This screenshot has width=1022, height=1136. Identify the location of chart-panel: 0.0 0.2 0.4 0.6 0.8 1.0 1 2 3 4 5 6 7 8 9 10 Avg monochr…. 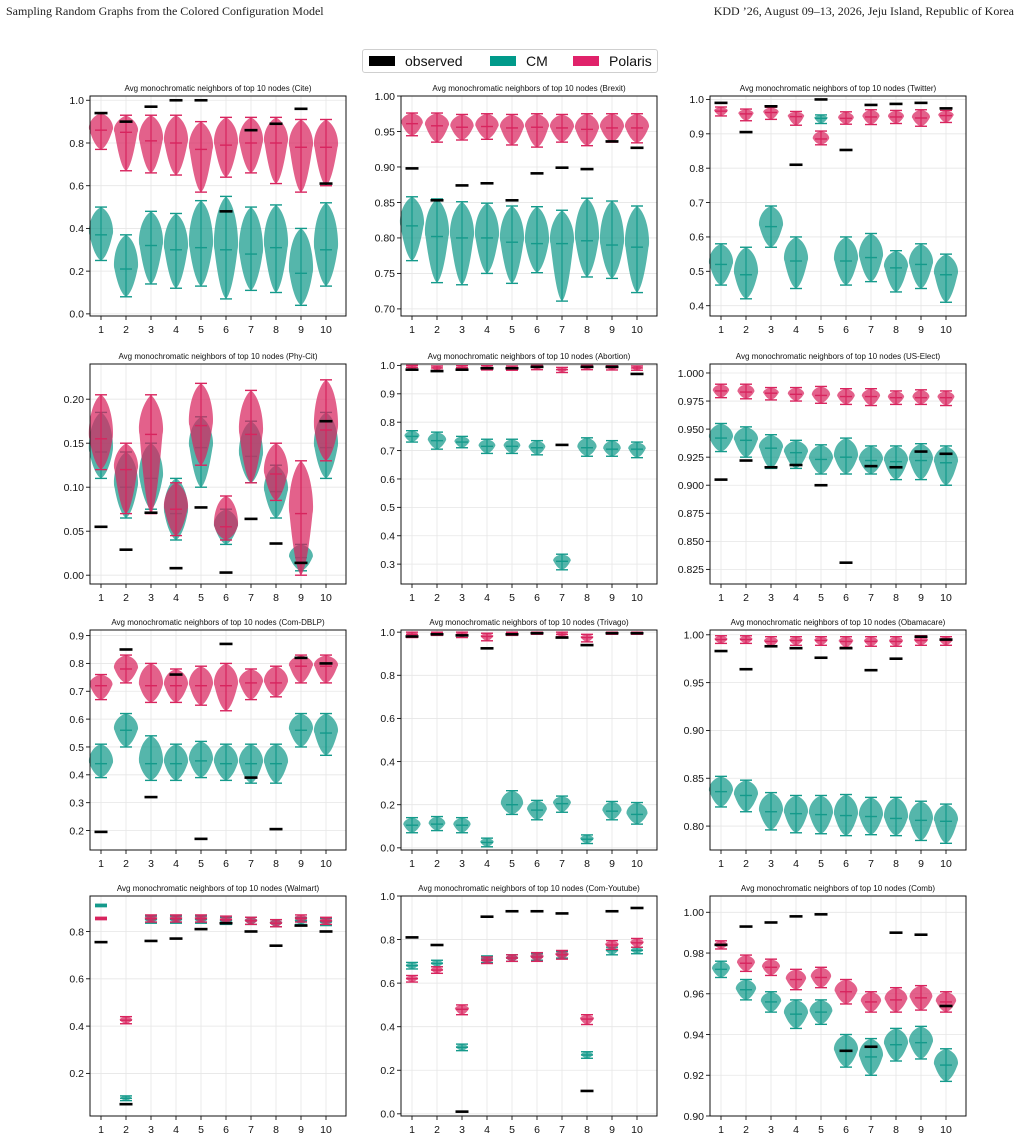
(519, 744).